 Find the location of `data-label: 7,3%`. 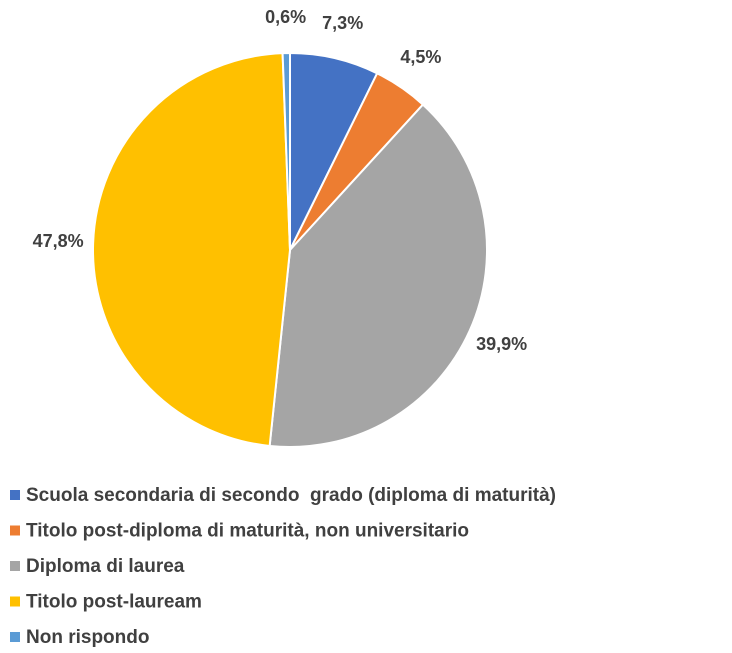

data-label: 7,3% is located at coordinates (342, 23).